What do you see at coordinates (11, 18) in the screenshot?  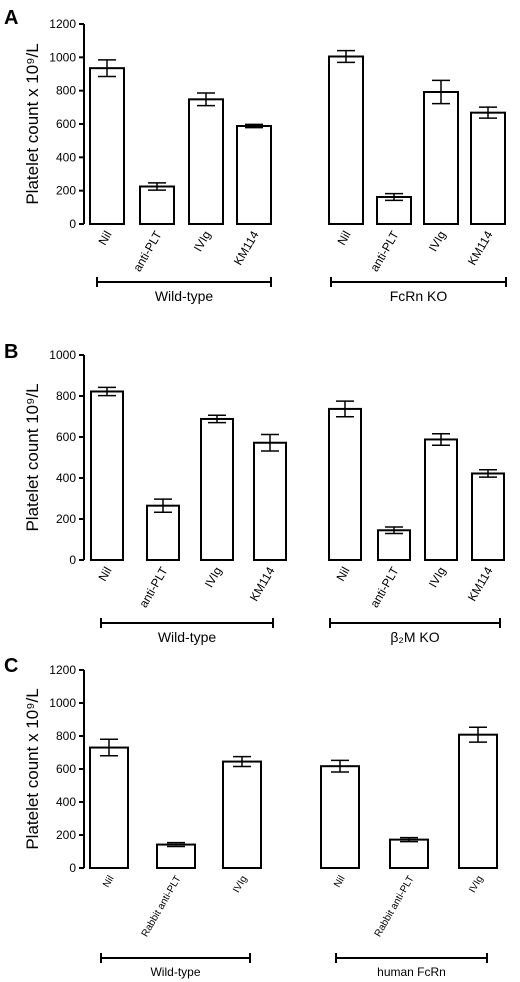 I see `panel-letter: A` at bounding box center [11, 18].